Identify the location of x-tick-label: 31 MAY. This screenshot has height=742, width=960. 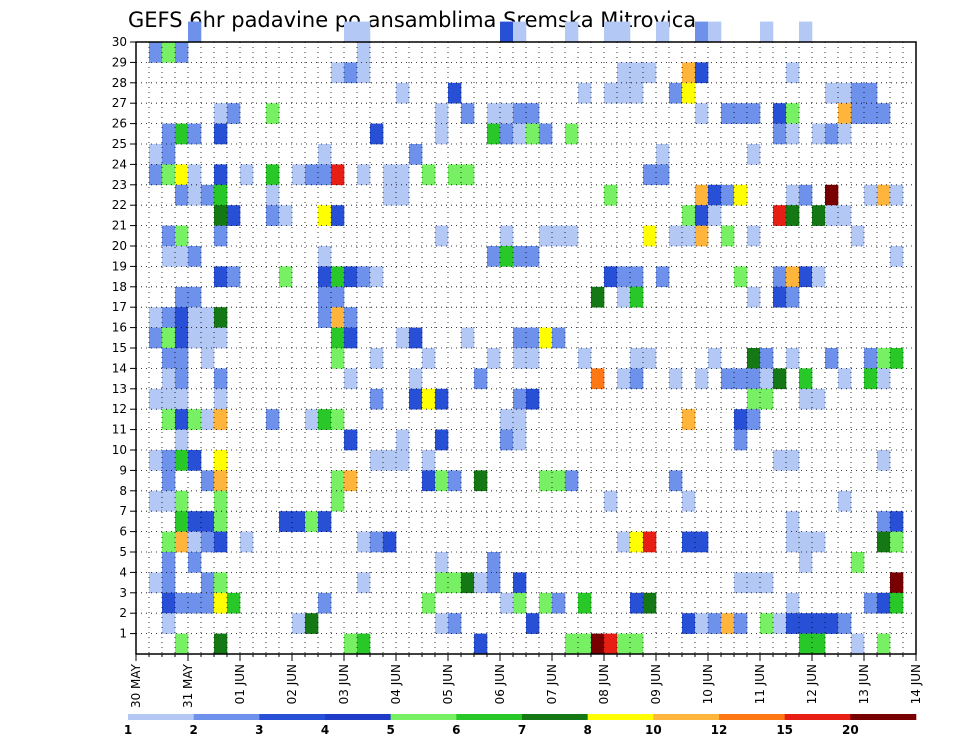
(188, 685).